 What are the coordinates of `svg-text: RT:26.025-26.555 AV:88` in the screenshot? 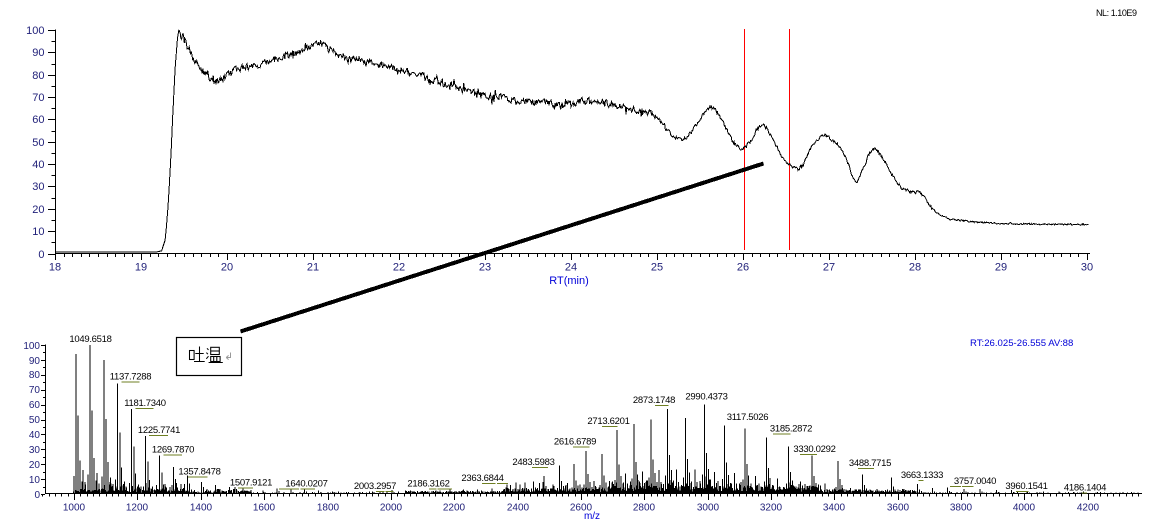 It's located at (1021, 343).